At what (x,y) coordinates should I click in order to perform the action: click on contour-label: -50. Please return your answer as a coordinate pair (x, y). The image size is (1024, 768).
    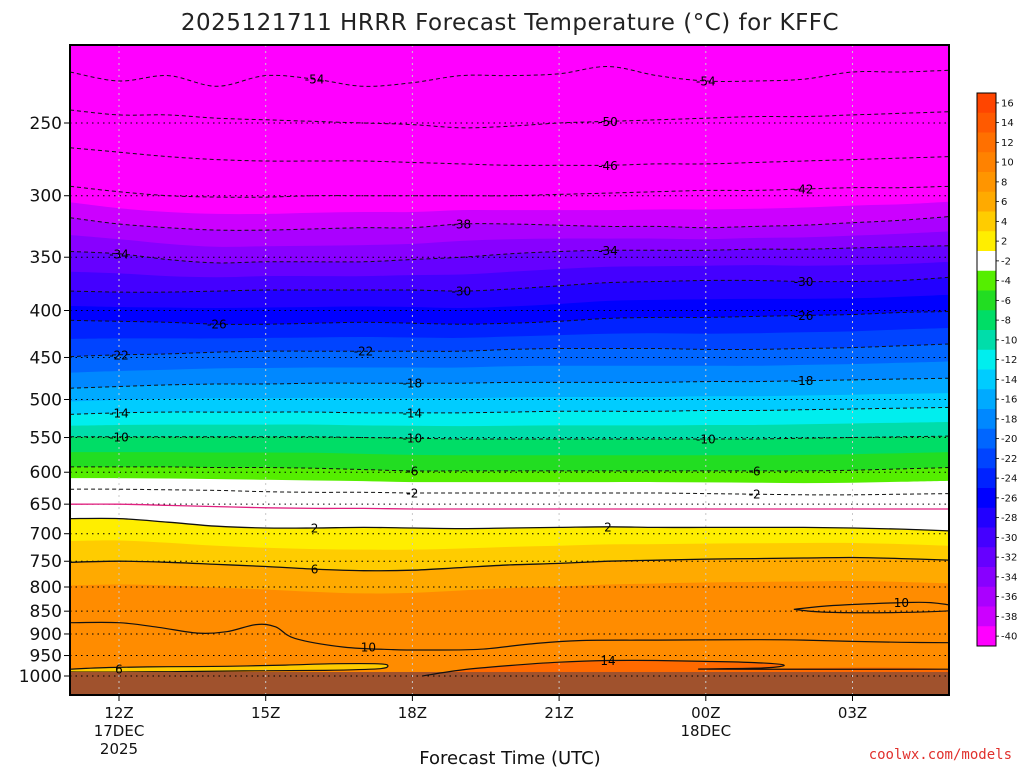
    Looking at the image, I should click on (608, 122).